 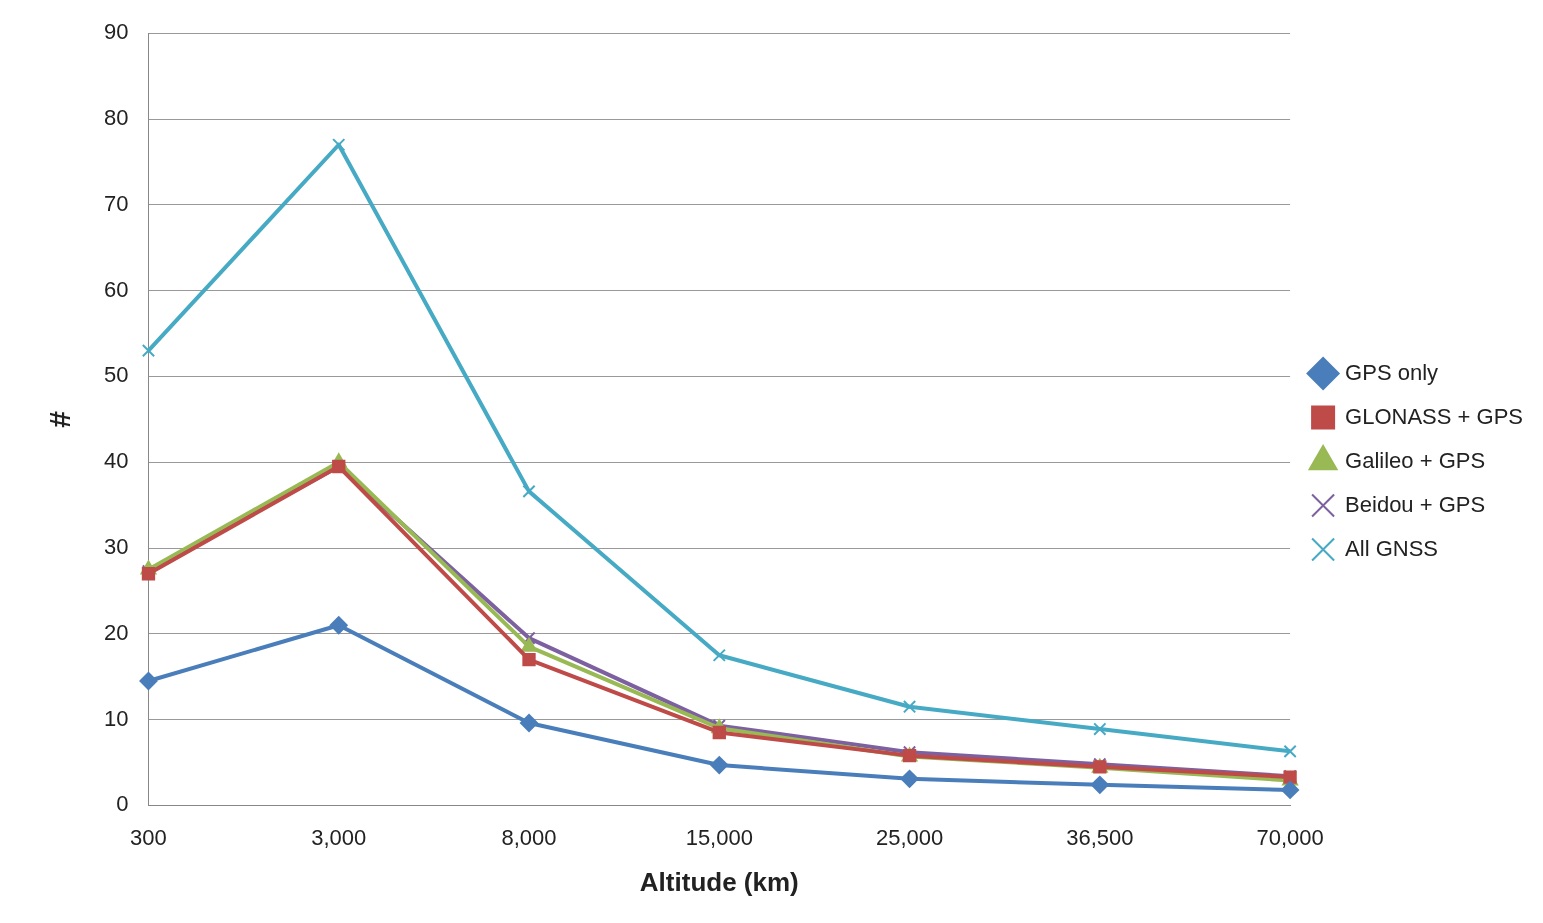 What do you see at coordinates (339, 837) in the screenshot?
I see `x-tick-label: 3,000` at bounding box center [339, 837].